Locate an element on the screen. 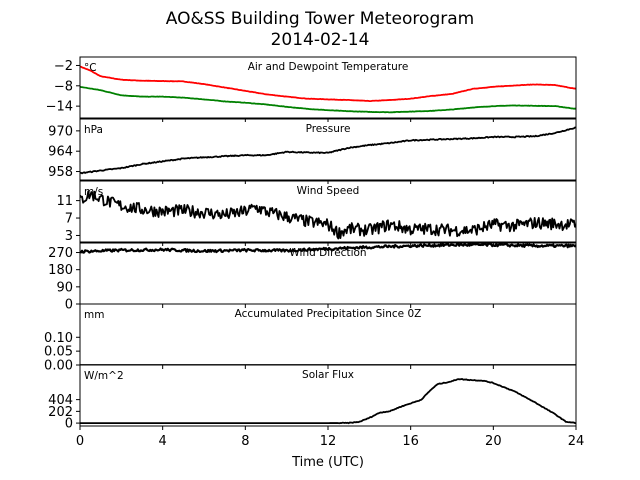 The height and width of the screenshot is (480, 640). unit-label-solar-flux: W/m^2 is located at coordinates (104, 376).